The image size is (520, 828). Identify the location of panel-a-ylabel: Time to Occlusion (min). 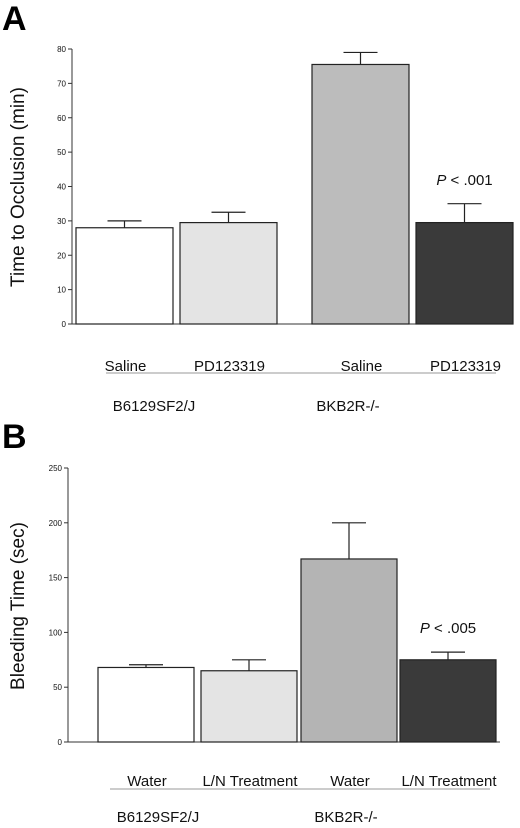
(18, 187).